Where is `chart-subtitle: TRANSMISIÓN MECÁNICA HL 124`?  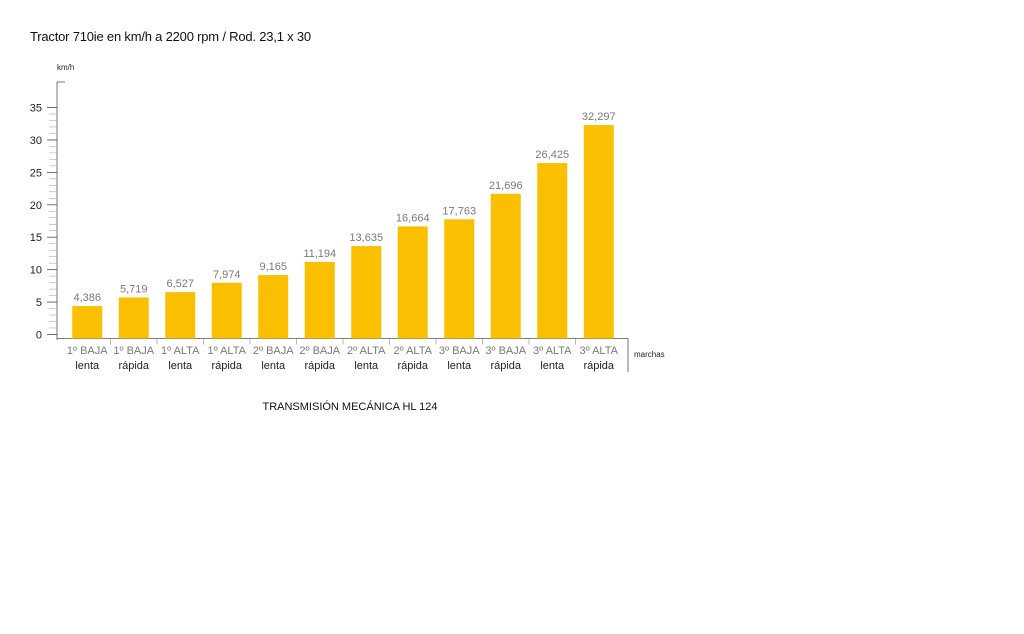 chart-subtitle: TRANSMISIÓN MECÁNICA HL 124 is located at coordinates (350, 407).